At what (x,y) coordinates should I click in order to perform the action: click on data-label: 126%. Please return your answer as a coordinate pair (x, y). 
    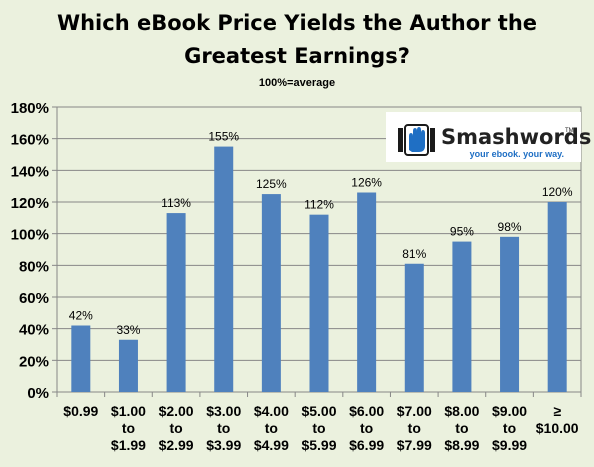
    Looking at the image, I should click on (366, 183).